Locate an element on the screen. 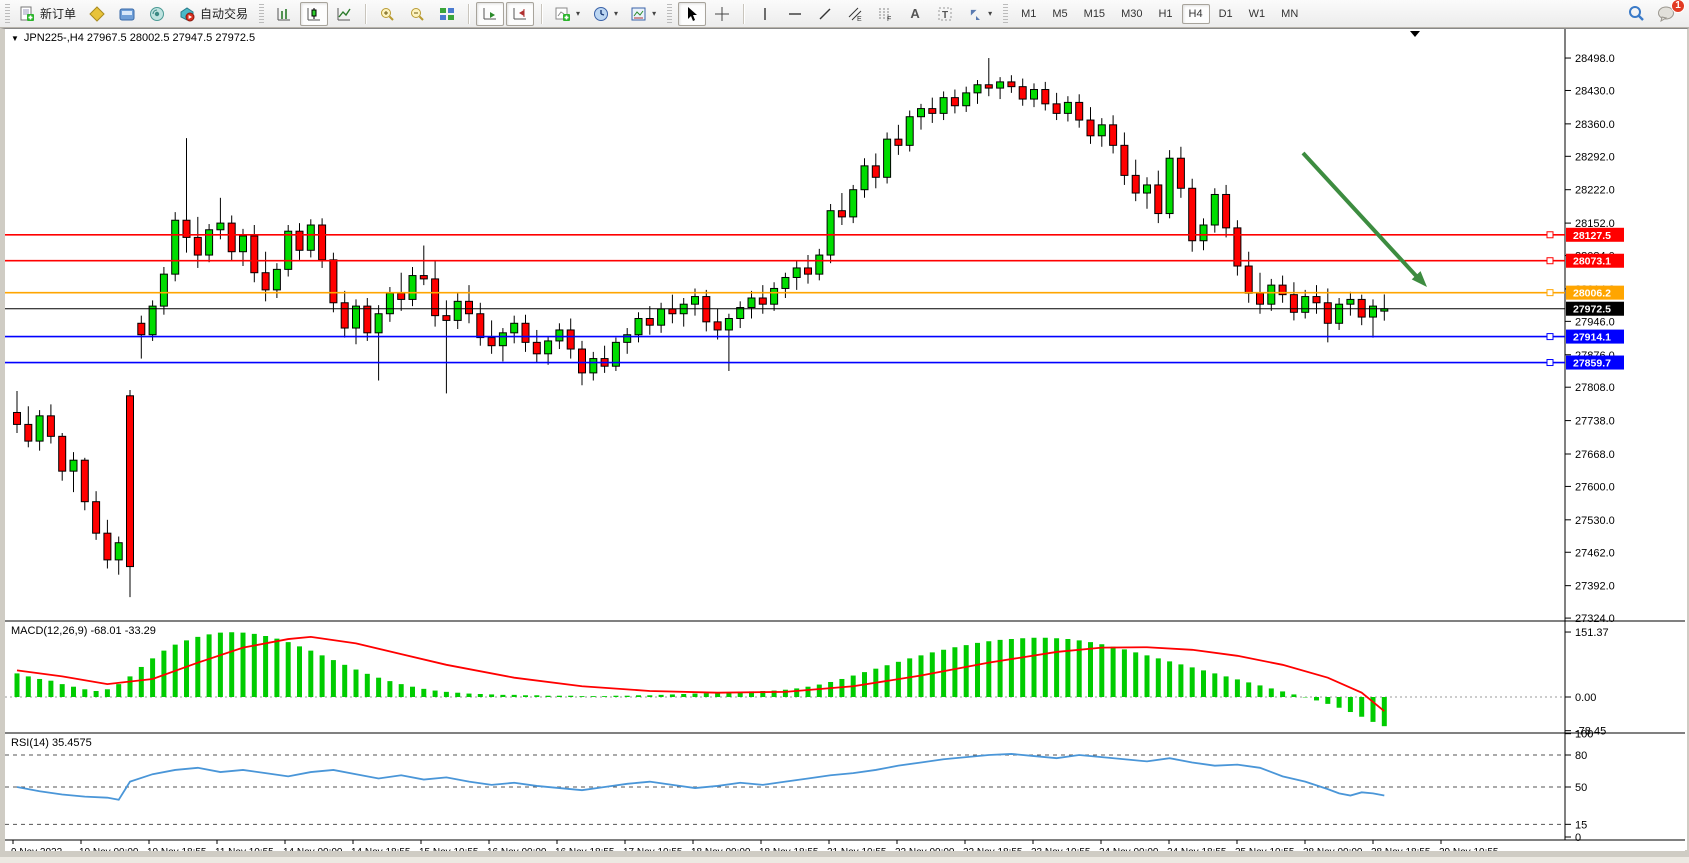 This screenshot has height=863, width=1689. timeframe-m15: M15 is located at coordinates (1094, 13).